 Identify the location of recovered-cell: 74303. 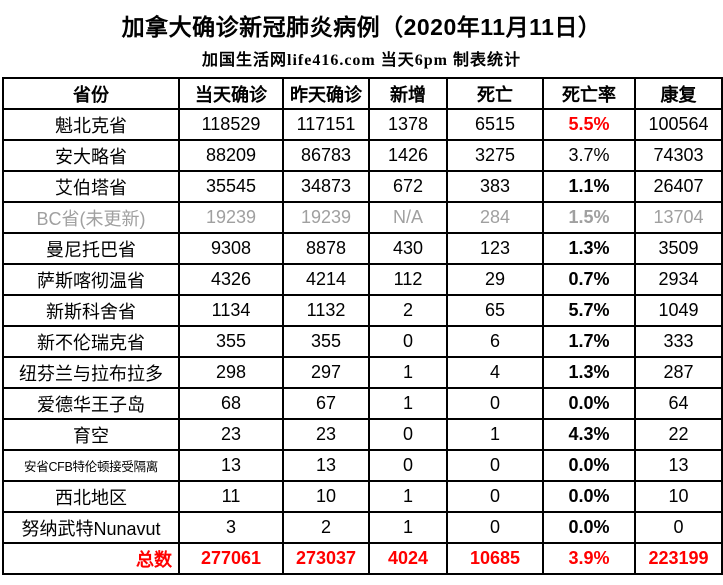
(678, 155).